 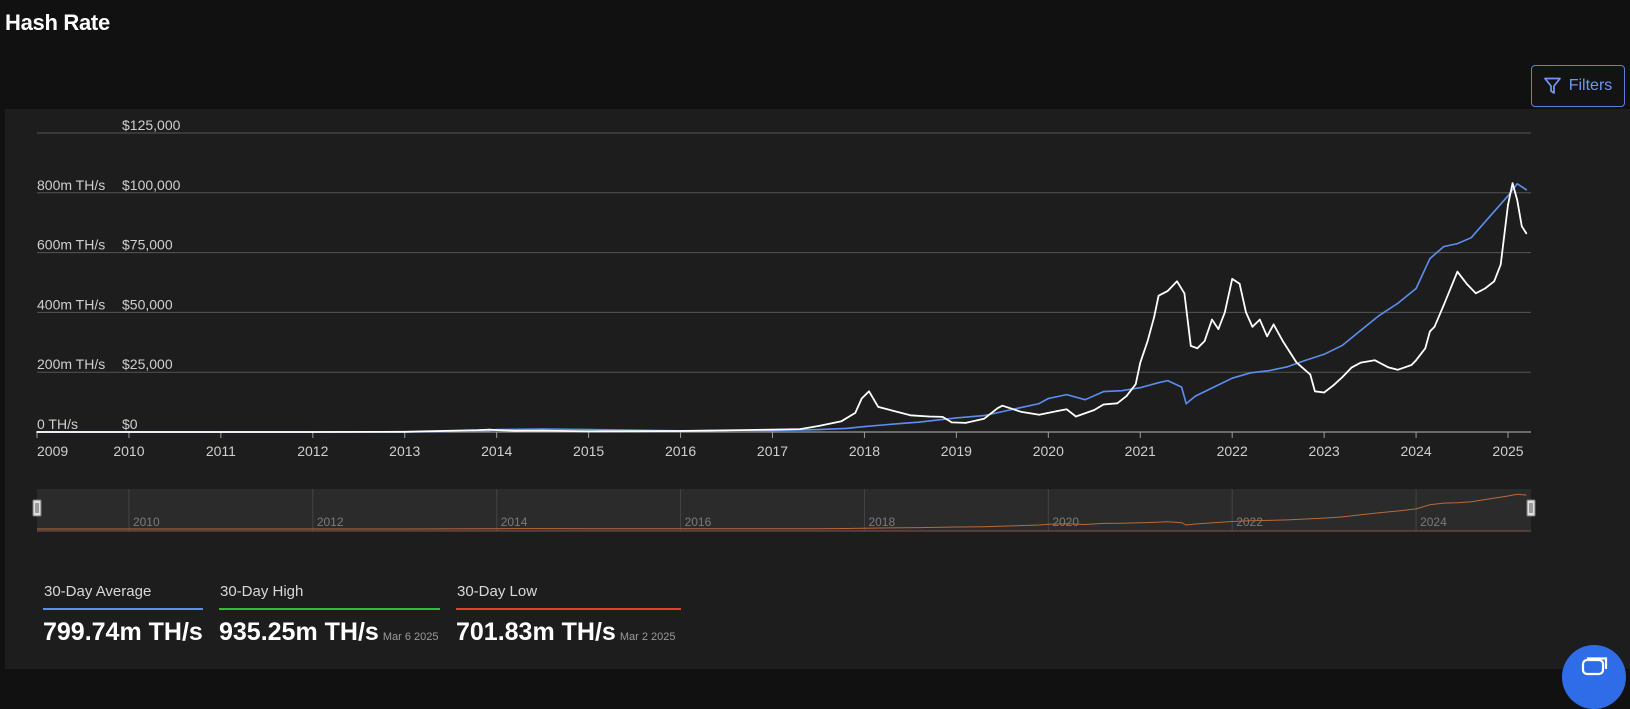 I want to click on navigator-tick-label: 2020, so click(x=1065, y=522).